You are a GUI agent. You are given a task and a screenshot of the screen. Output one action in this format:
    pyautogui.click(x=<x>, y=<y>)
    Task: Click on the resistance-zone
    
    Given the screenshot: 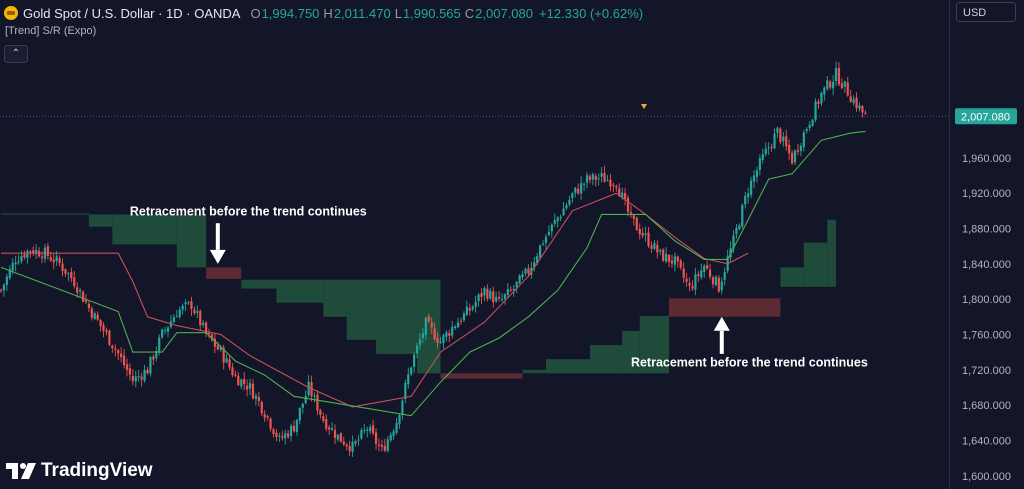 What is the action you would take?
    pyautogui.click(x=481, y=376)
    